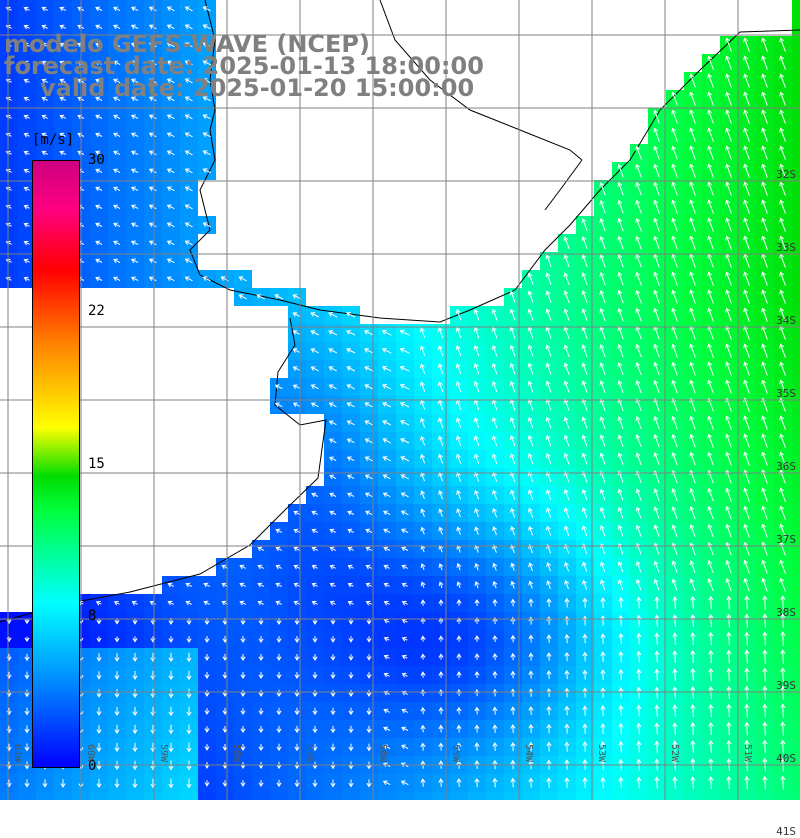 This screenshot has height=838, width=800. What do you see at coordinates (674, 753) in the screenshot?
I see `longitude-label: 52W` at bounding box center [674, 753].